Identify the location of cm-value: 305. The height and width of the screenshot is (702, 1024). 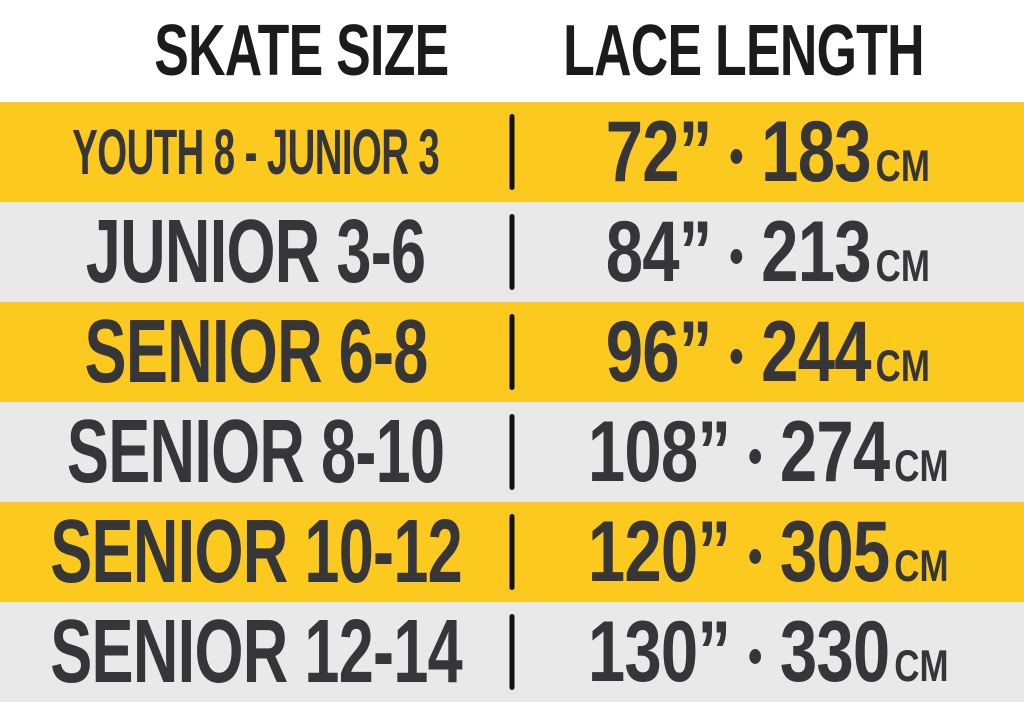
(834, 552).